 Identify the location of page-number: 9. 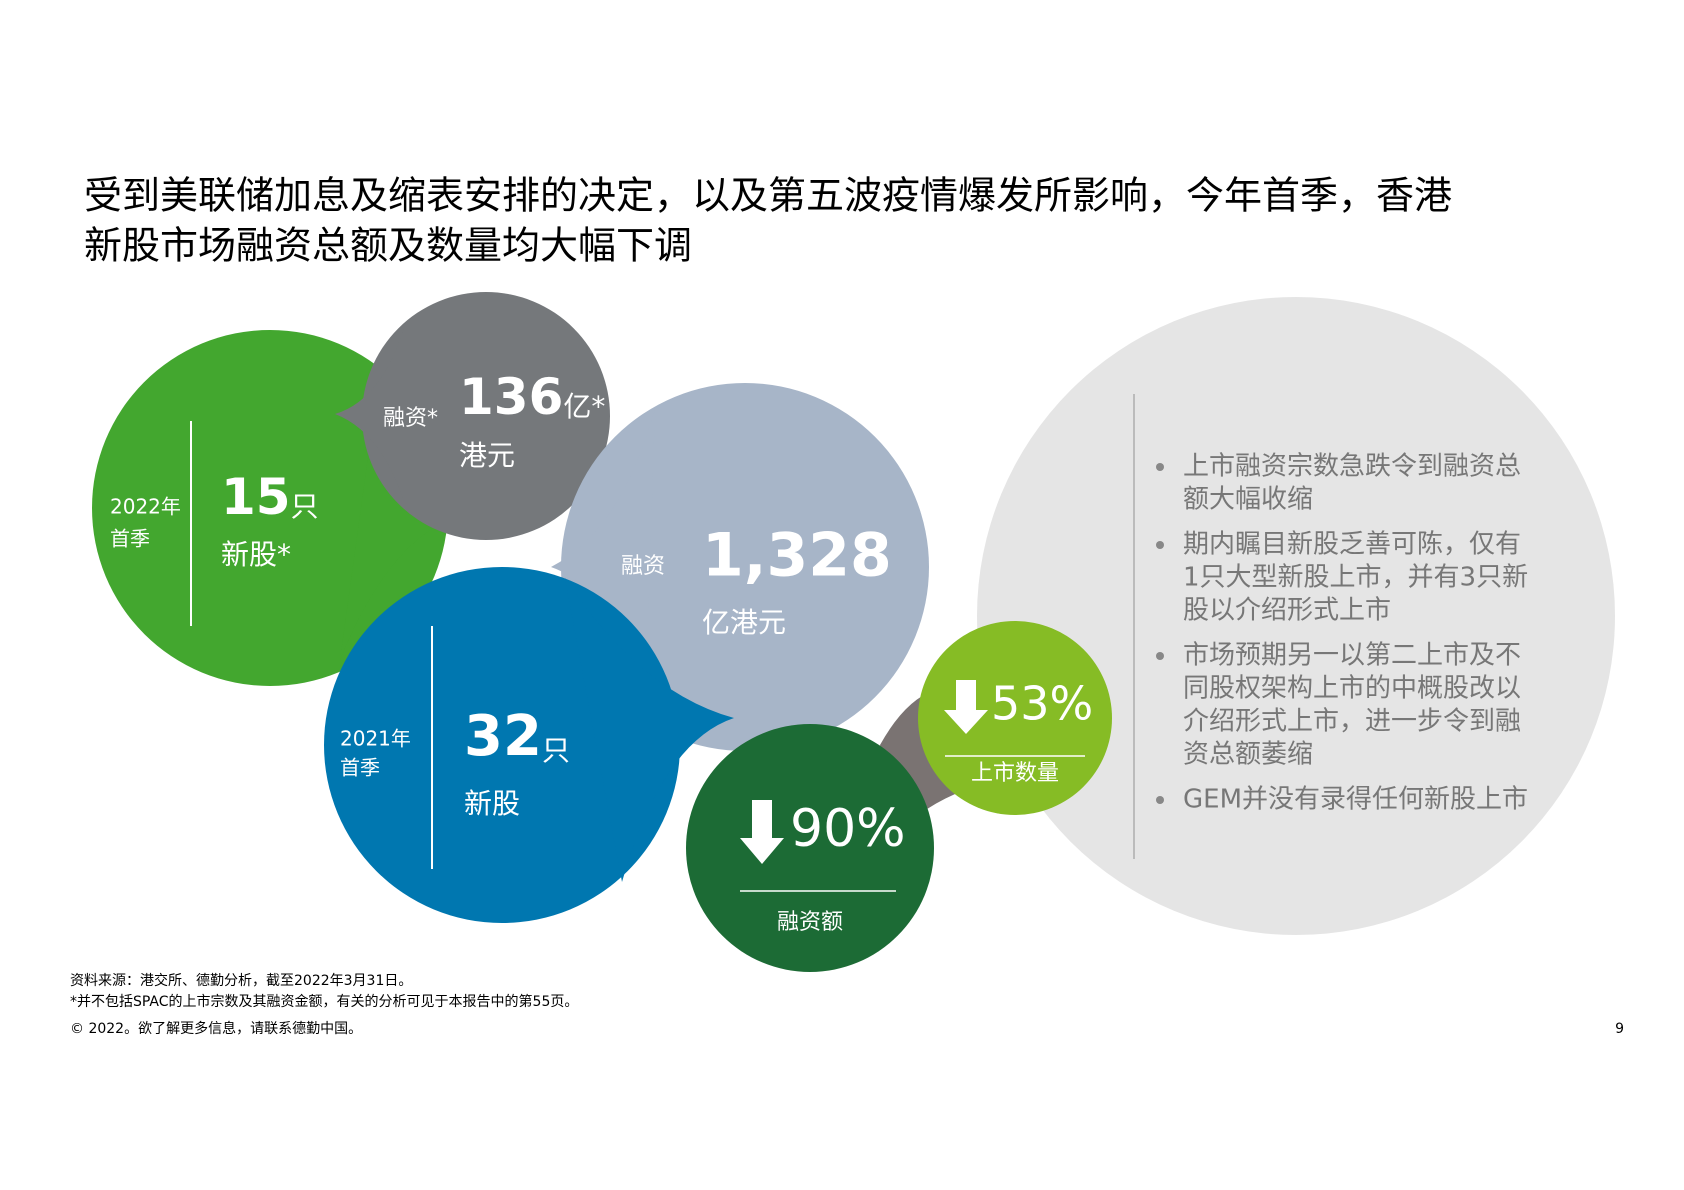
(1619, 1029).